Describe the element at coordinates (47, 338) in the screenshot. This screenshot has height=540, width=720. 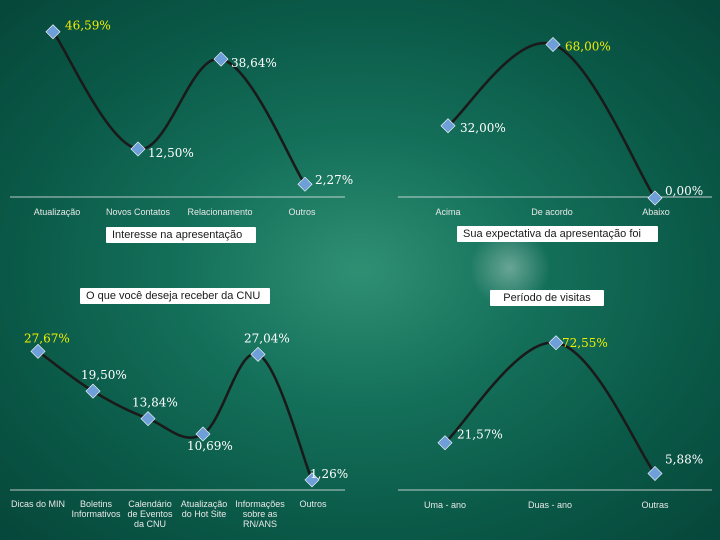
I see `data-value-label: 27,67%` at that location.